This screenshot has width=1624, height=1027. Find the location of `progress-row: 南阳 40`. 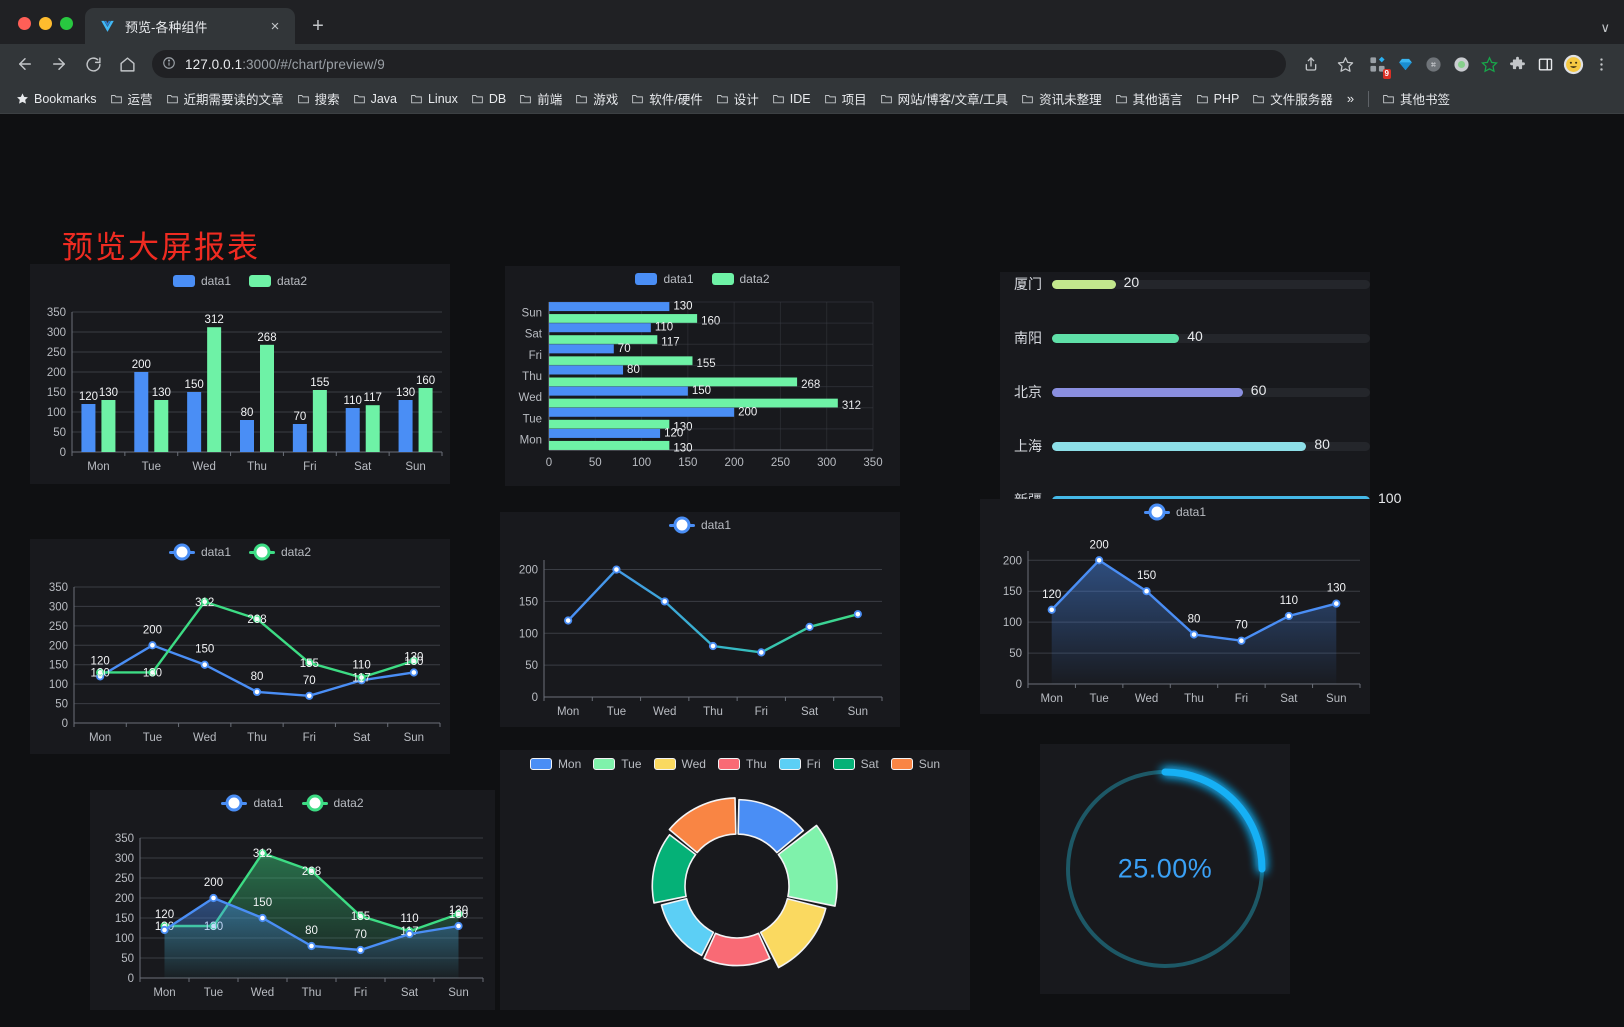

progress-row: 南阳 40 is located at coordinates (1185, 338).